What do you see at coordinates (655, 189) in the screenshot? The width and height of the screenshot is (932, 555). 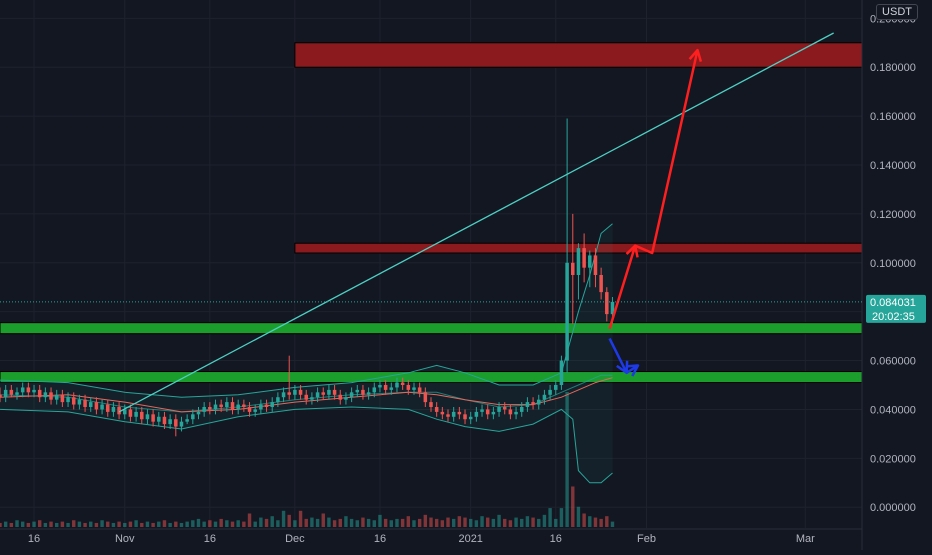 I see `forecast-up-arrow` at bounding box center [655, 189].